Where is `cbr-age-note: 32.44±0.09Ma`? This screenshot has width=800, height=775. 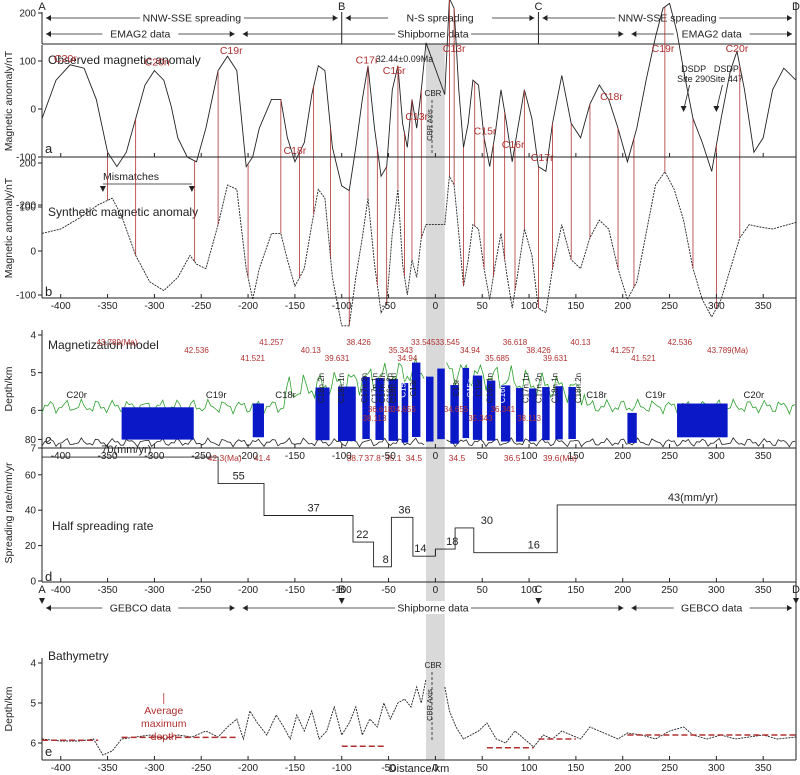
cbr-age-note: 32.44±0.09Ma is located at coordinates (404, 59).